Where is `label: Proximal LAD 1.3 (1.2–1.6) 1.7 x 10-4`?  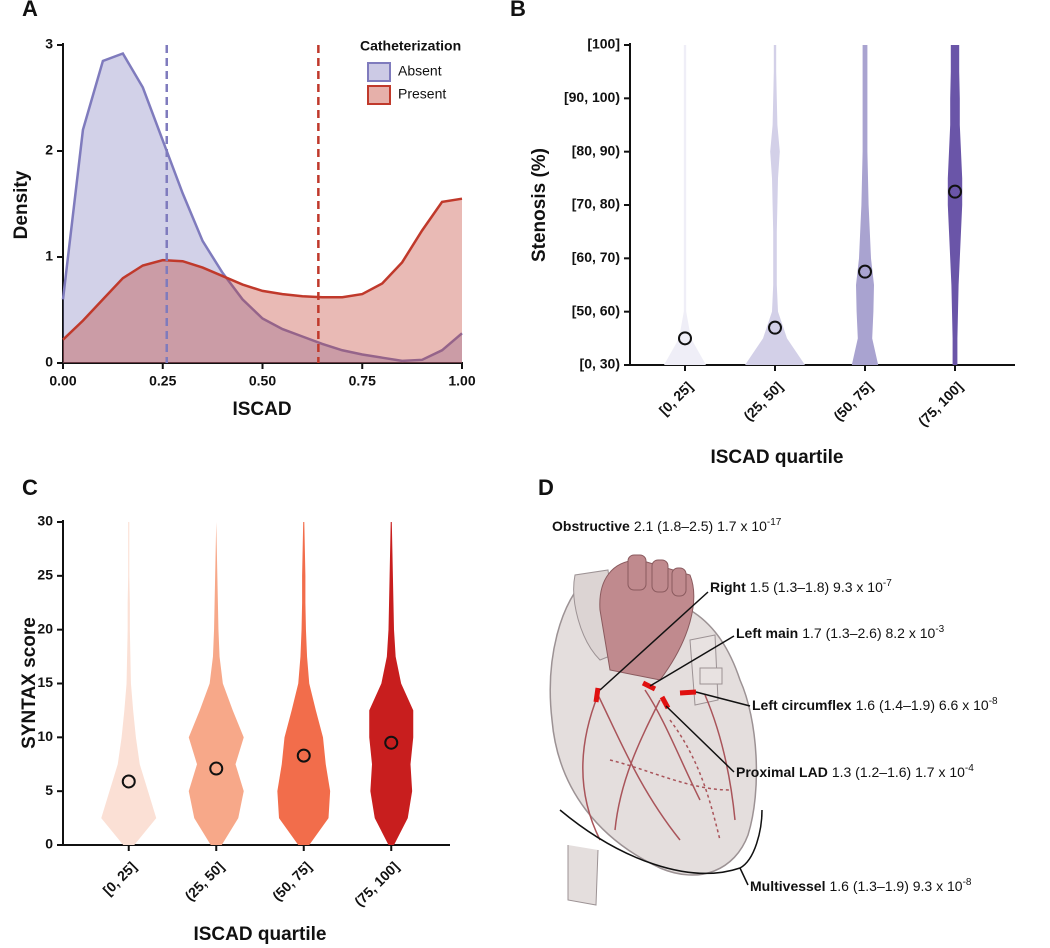
label: Proximal LAD 1.3 (1.2–1.6) 1.7 x 10-4 is located at coordinates (855, 771).